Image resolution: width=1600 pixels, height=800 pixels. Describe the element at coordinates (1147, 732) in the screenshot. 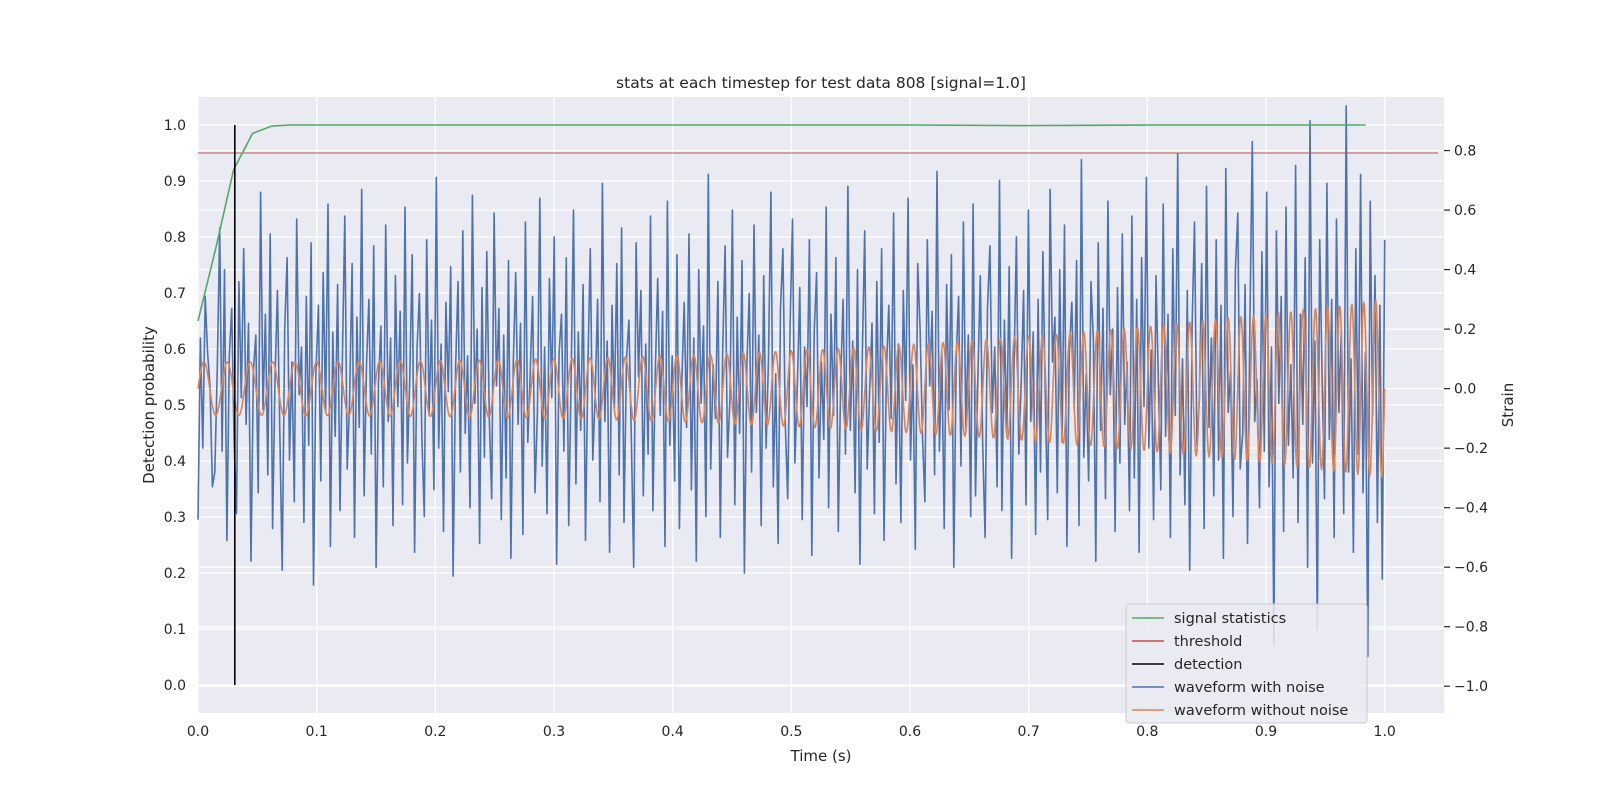

I see `x-tick-label: 0.8` at that location.